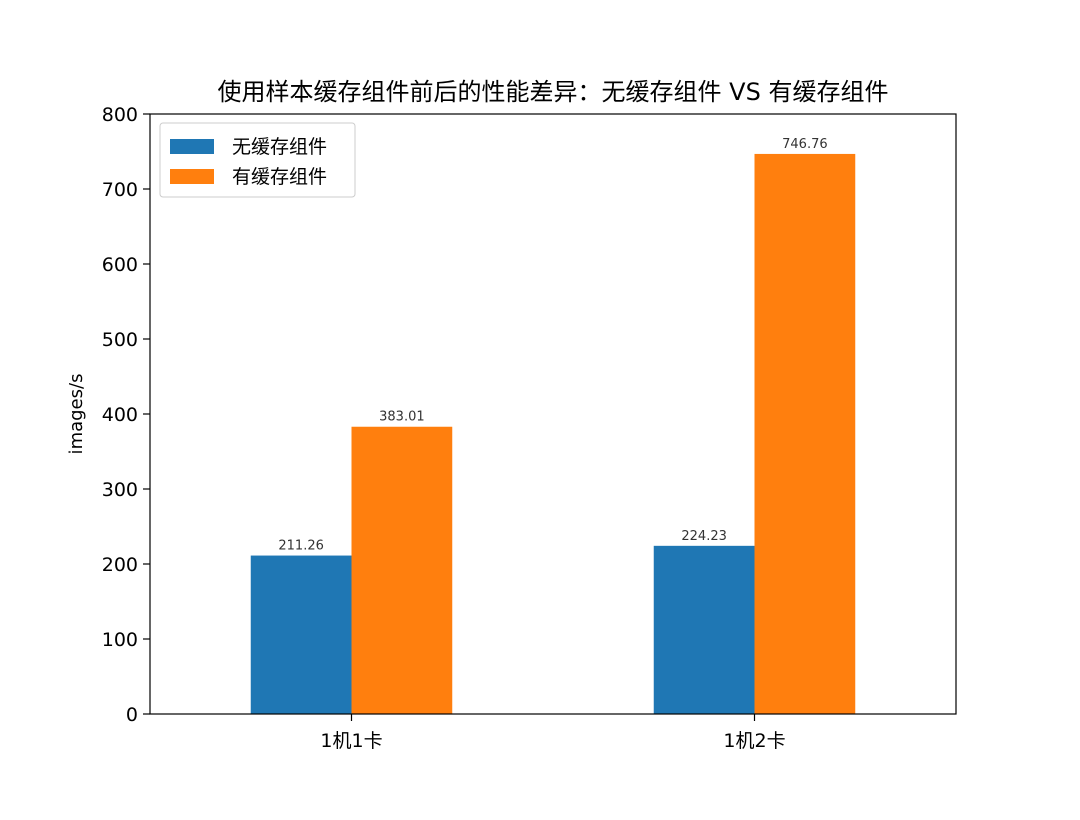 The width and height of the screenshot is (1080, 820). I want to click on legend-entry-label: 有缓存组件, so click(279, 177).